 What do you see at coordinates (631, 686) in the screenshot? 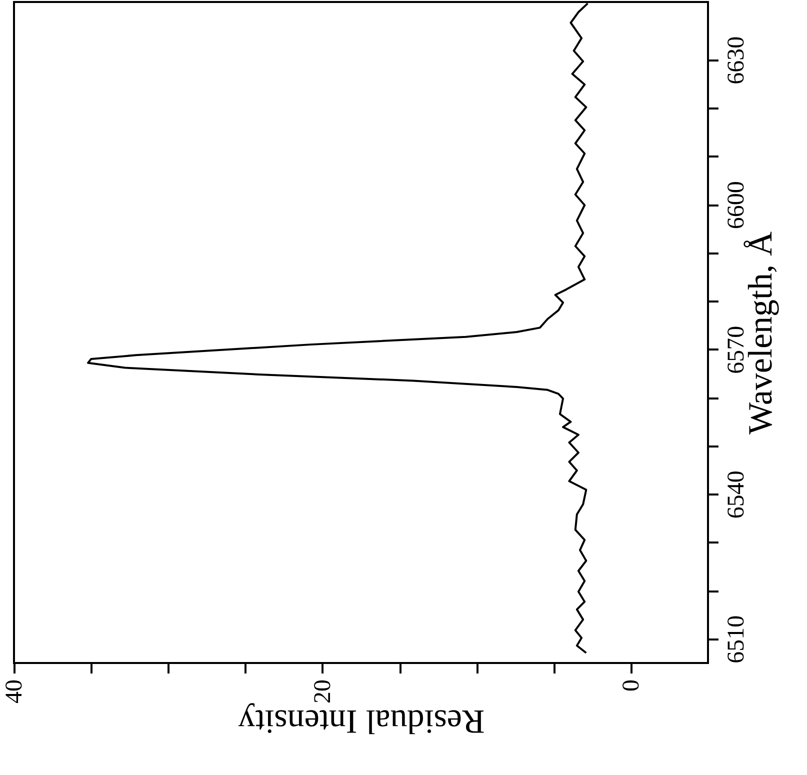
I see `x-tick-label: 0` at bounding box center [631, 686].